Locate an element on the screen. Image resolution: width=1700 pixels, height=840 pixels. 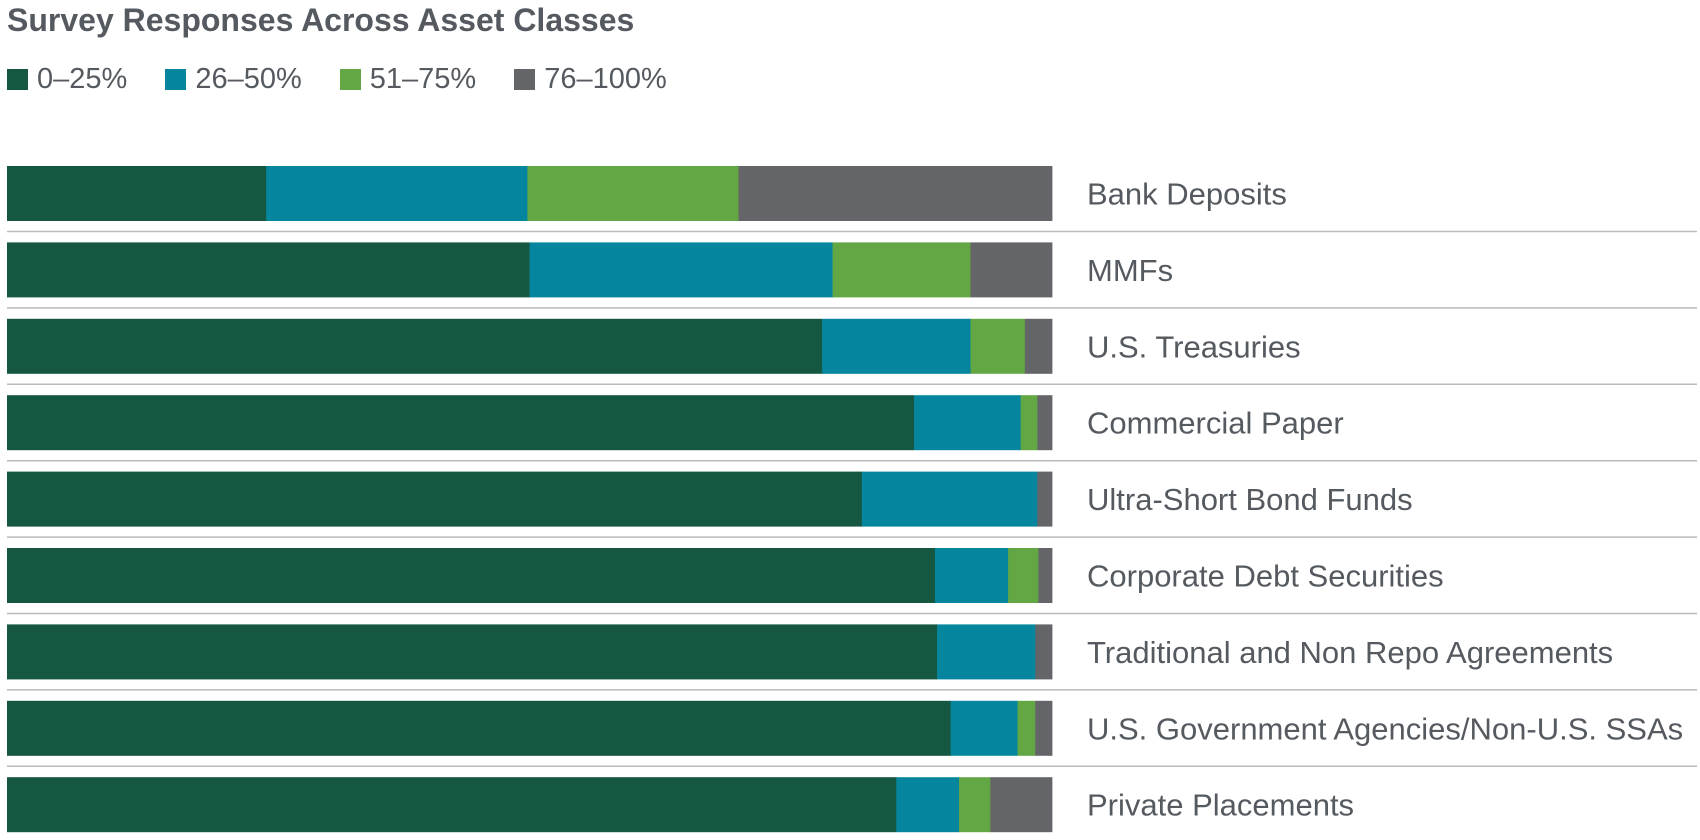
bar-row: Ultra-Short Bond Funds is located at coordinates (852, 504).